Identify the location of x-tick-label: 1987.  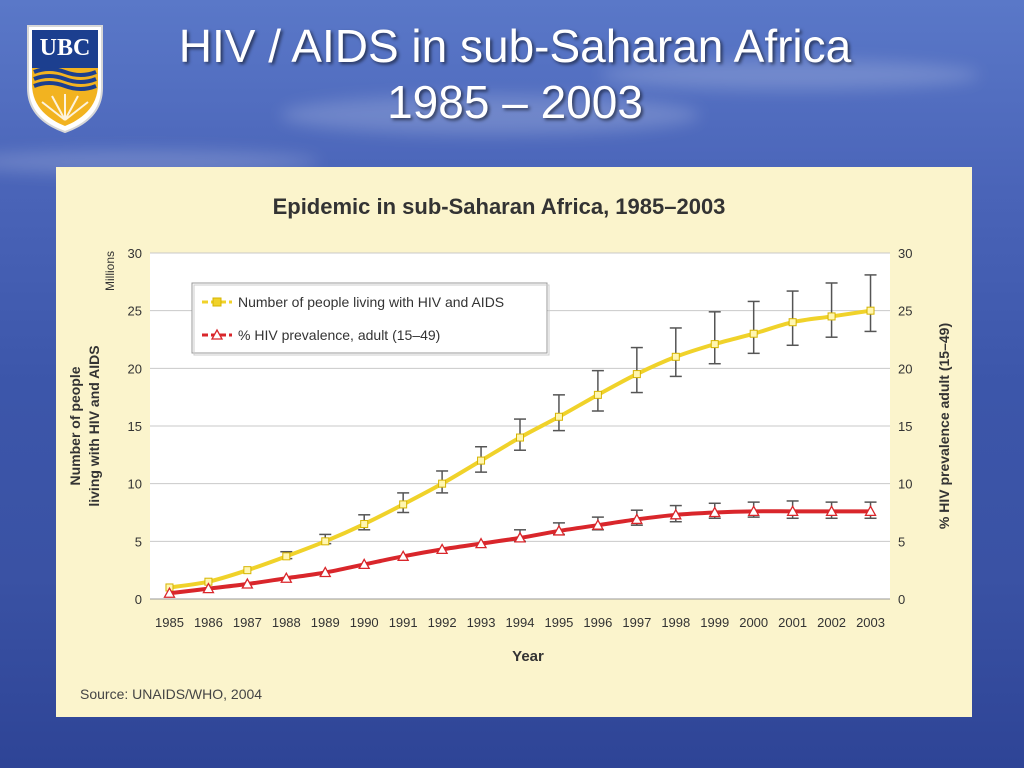
(247, 622).